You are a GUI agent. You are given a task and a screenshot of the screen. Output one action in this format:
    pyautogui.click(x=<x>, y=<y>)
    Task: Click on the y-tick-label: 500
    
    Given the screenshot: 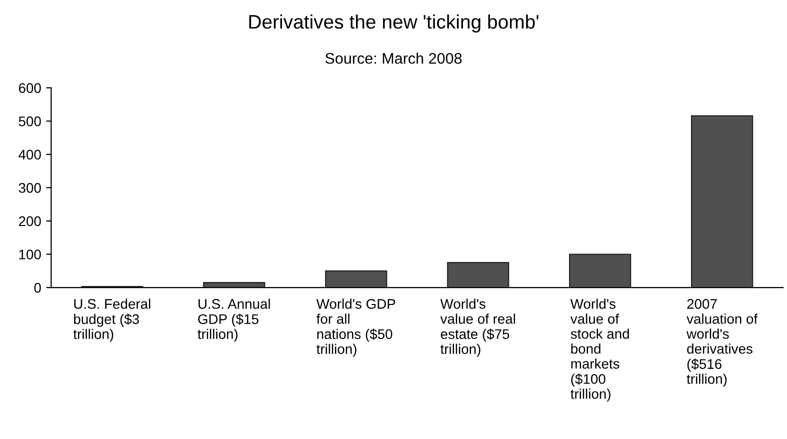 What is the action you would take?
    pyautogui.click(x=29, y=121)
    